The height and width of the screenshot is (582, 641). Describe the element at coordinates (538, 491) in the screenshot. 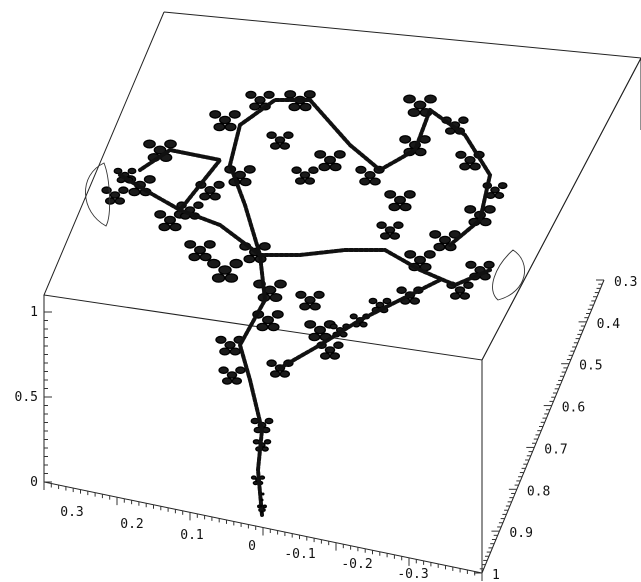

I see `y-tick-label: 0.8` at that location.